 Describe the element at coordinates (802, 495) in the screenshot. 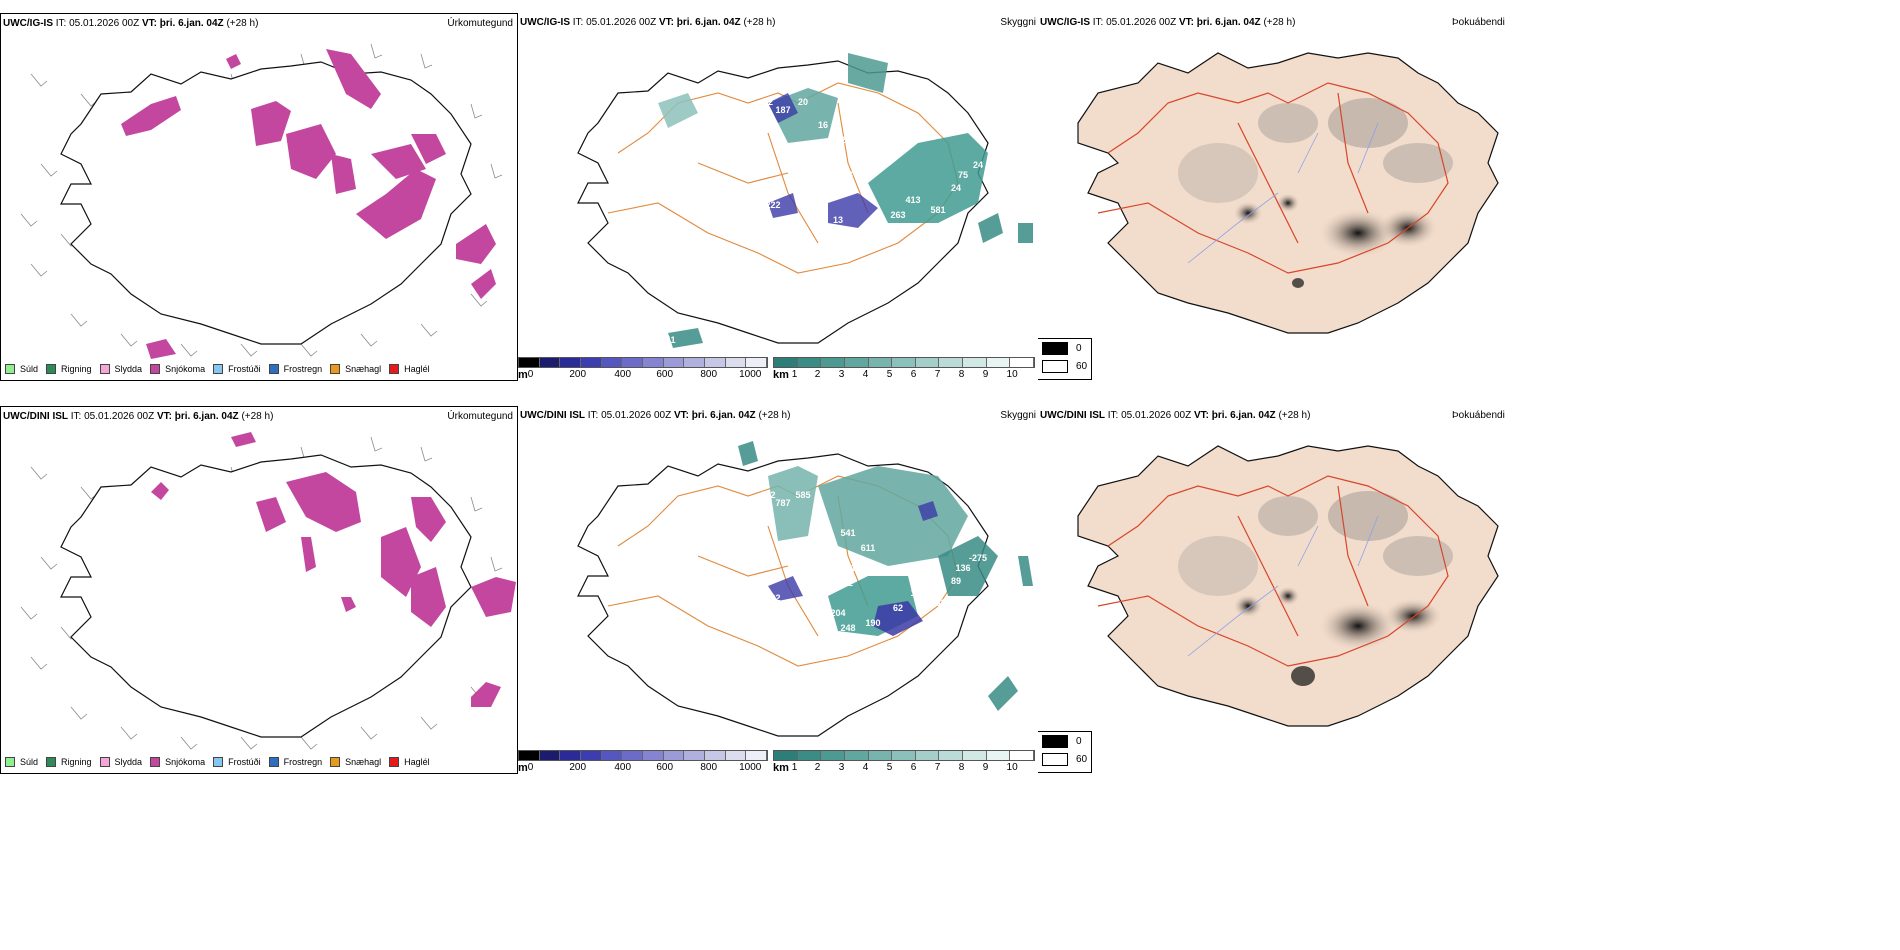

I see `cloud-base-label: 585` at that location.